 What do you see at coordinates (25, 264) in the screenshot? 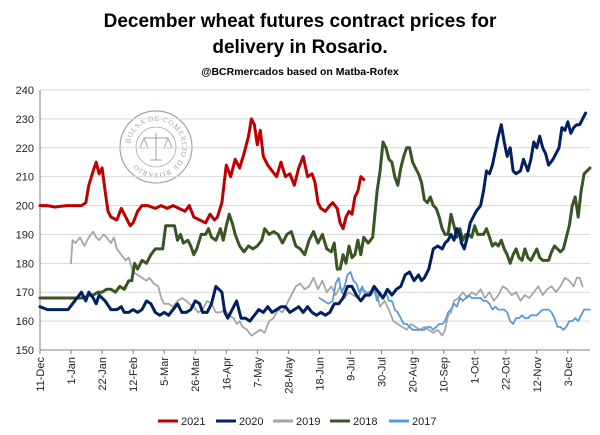
I see `y-tick-label: 180` at bounding box center [25, 264].